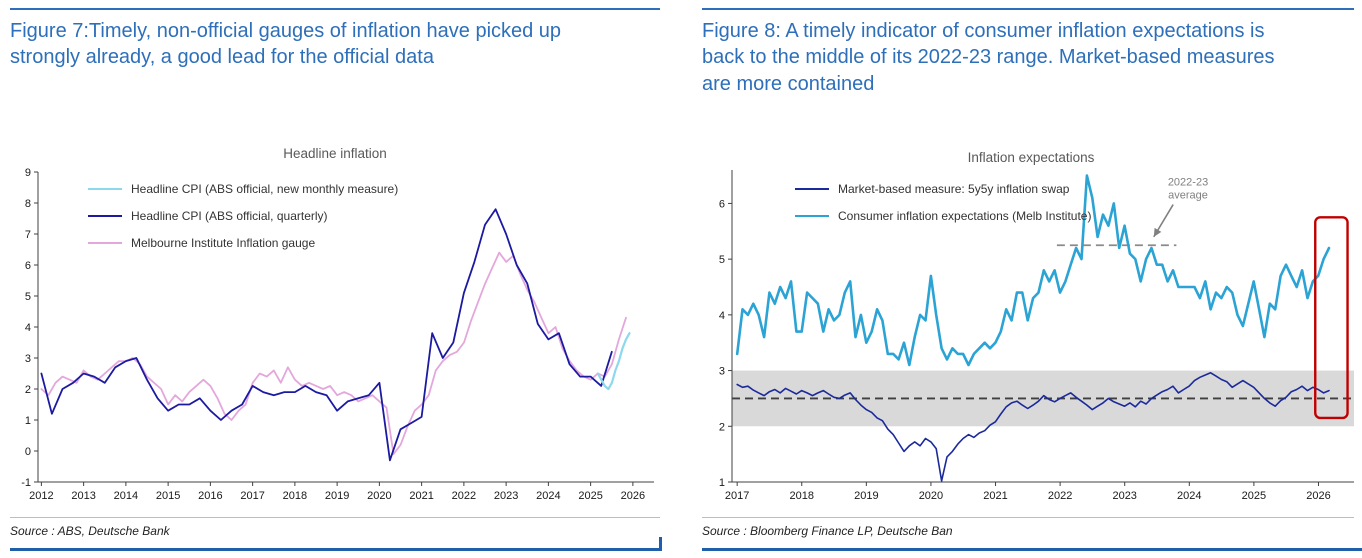 The image size is (1362, 558). Describe the element at coordinates (168, 496) in the screenshot. I see `svg-text: 2015` at that location.